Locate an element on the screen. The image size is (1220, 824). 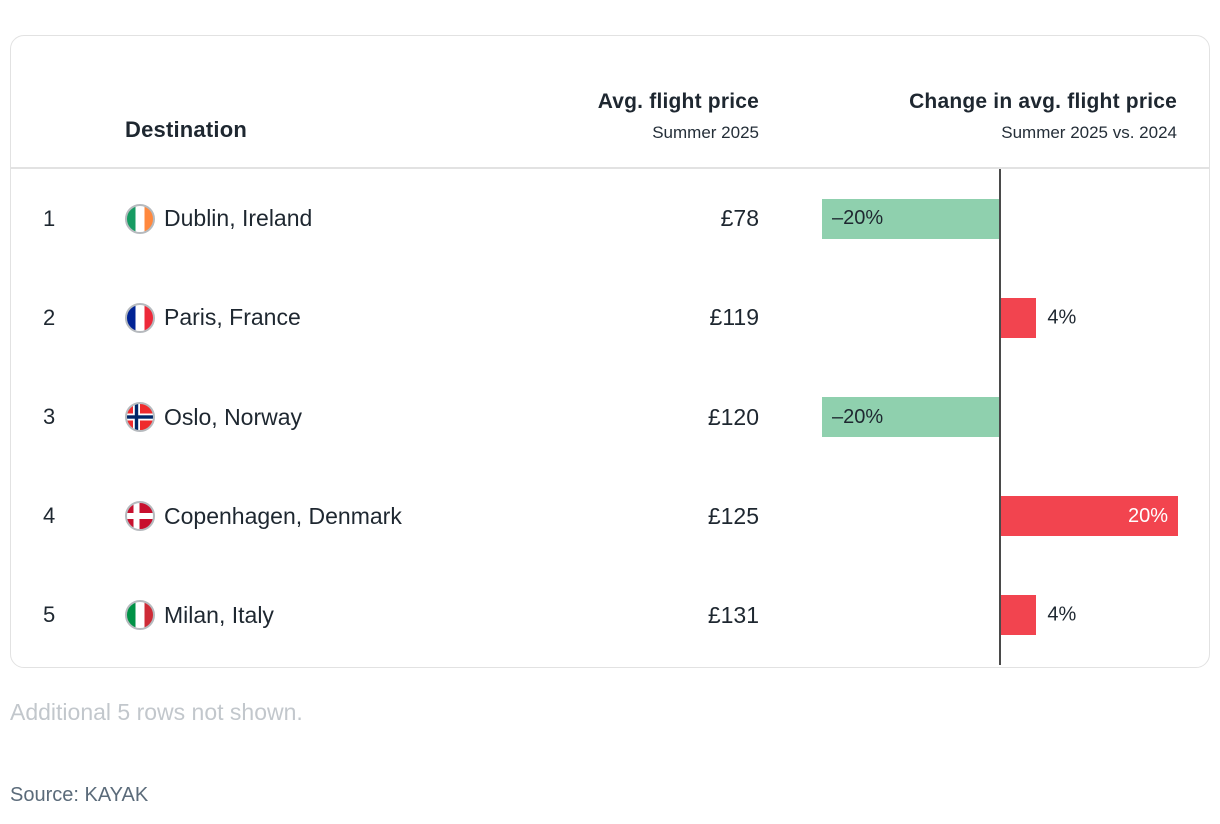
price-column-header: Avg. flight price Summer 2025 is located at coordinates (678, 116).